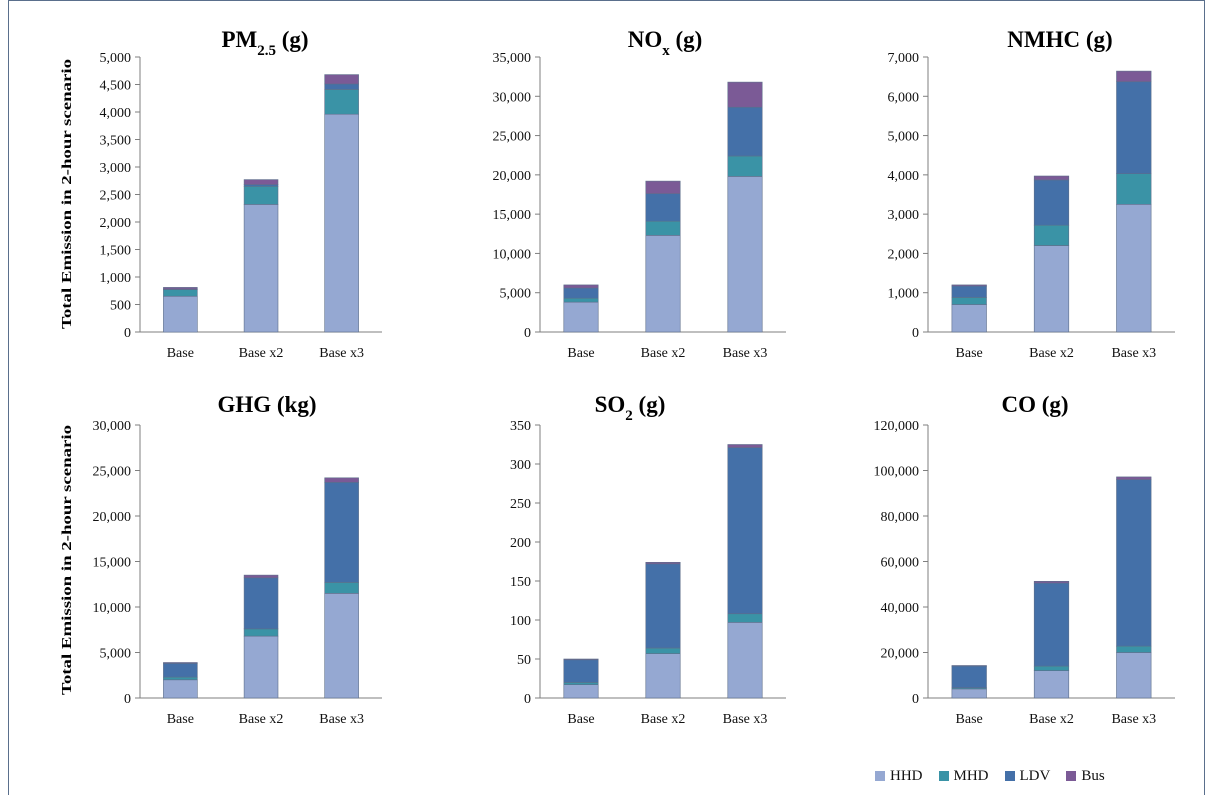 Image resolution: width=1206 pixels, height=796 pixels. Describe the element at coordinates (512, 254) in the screenshot. I see `y-tick-label: 10,000` at that location.